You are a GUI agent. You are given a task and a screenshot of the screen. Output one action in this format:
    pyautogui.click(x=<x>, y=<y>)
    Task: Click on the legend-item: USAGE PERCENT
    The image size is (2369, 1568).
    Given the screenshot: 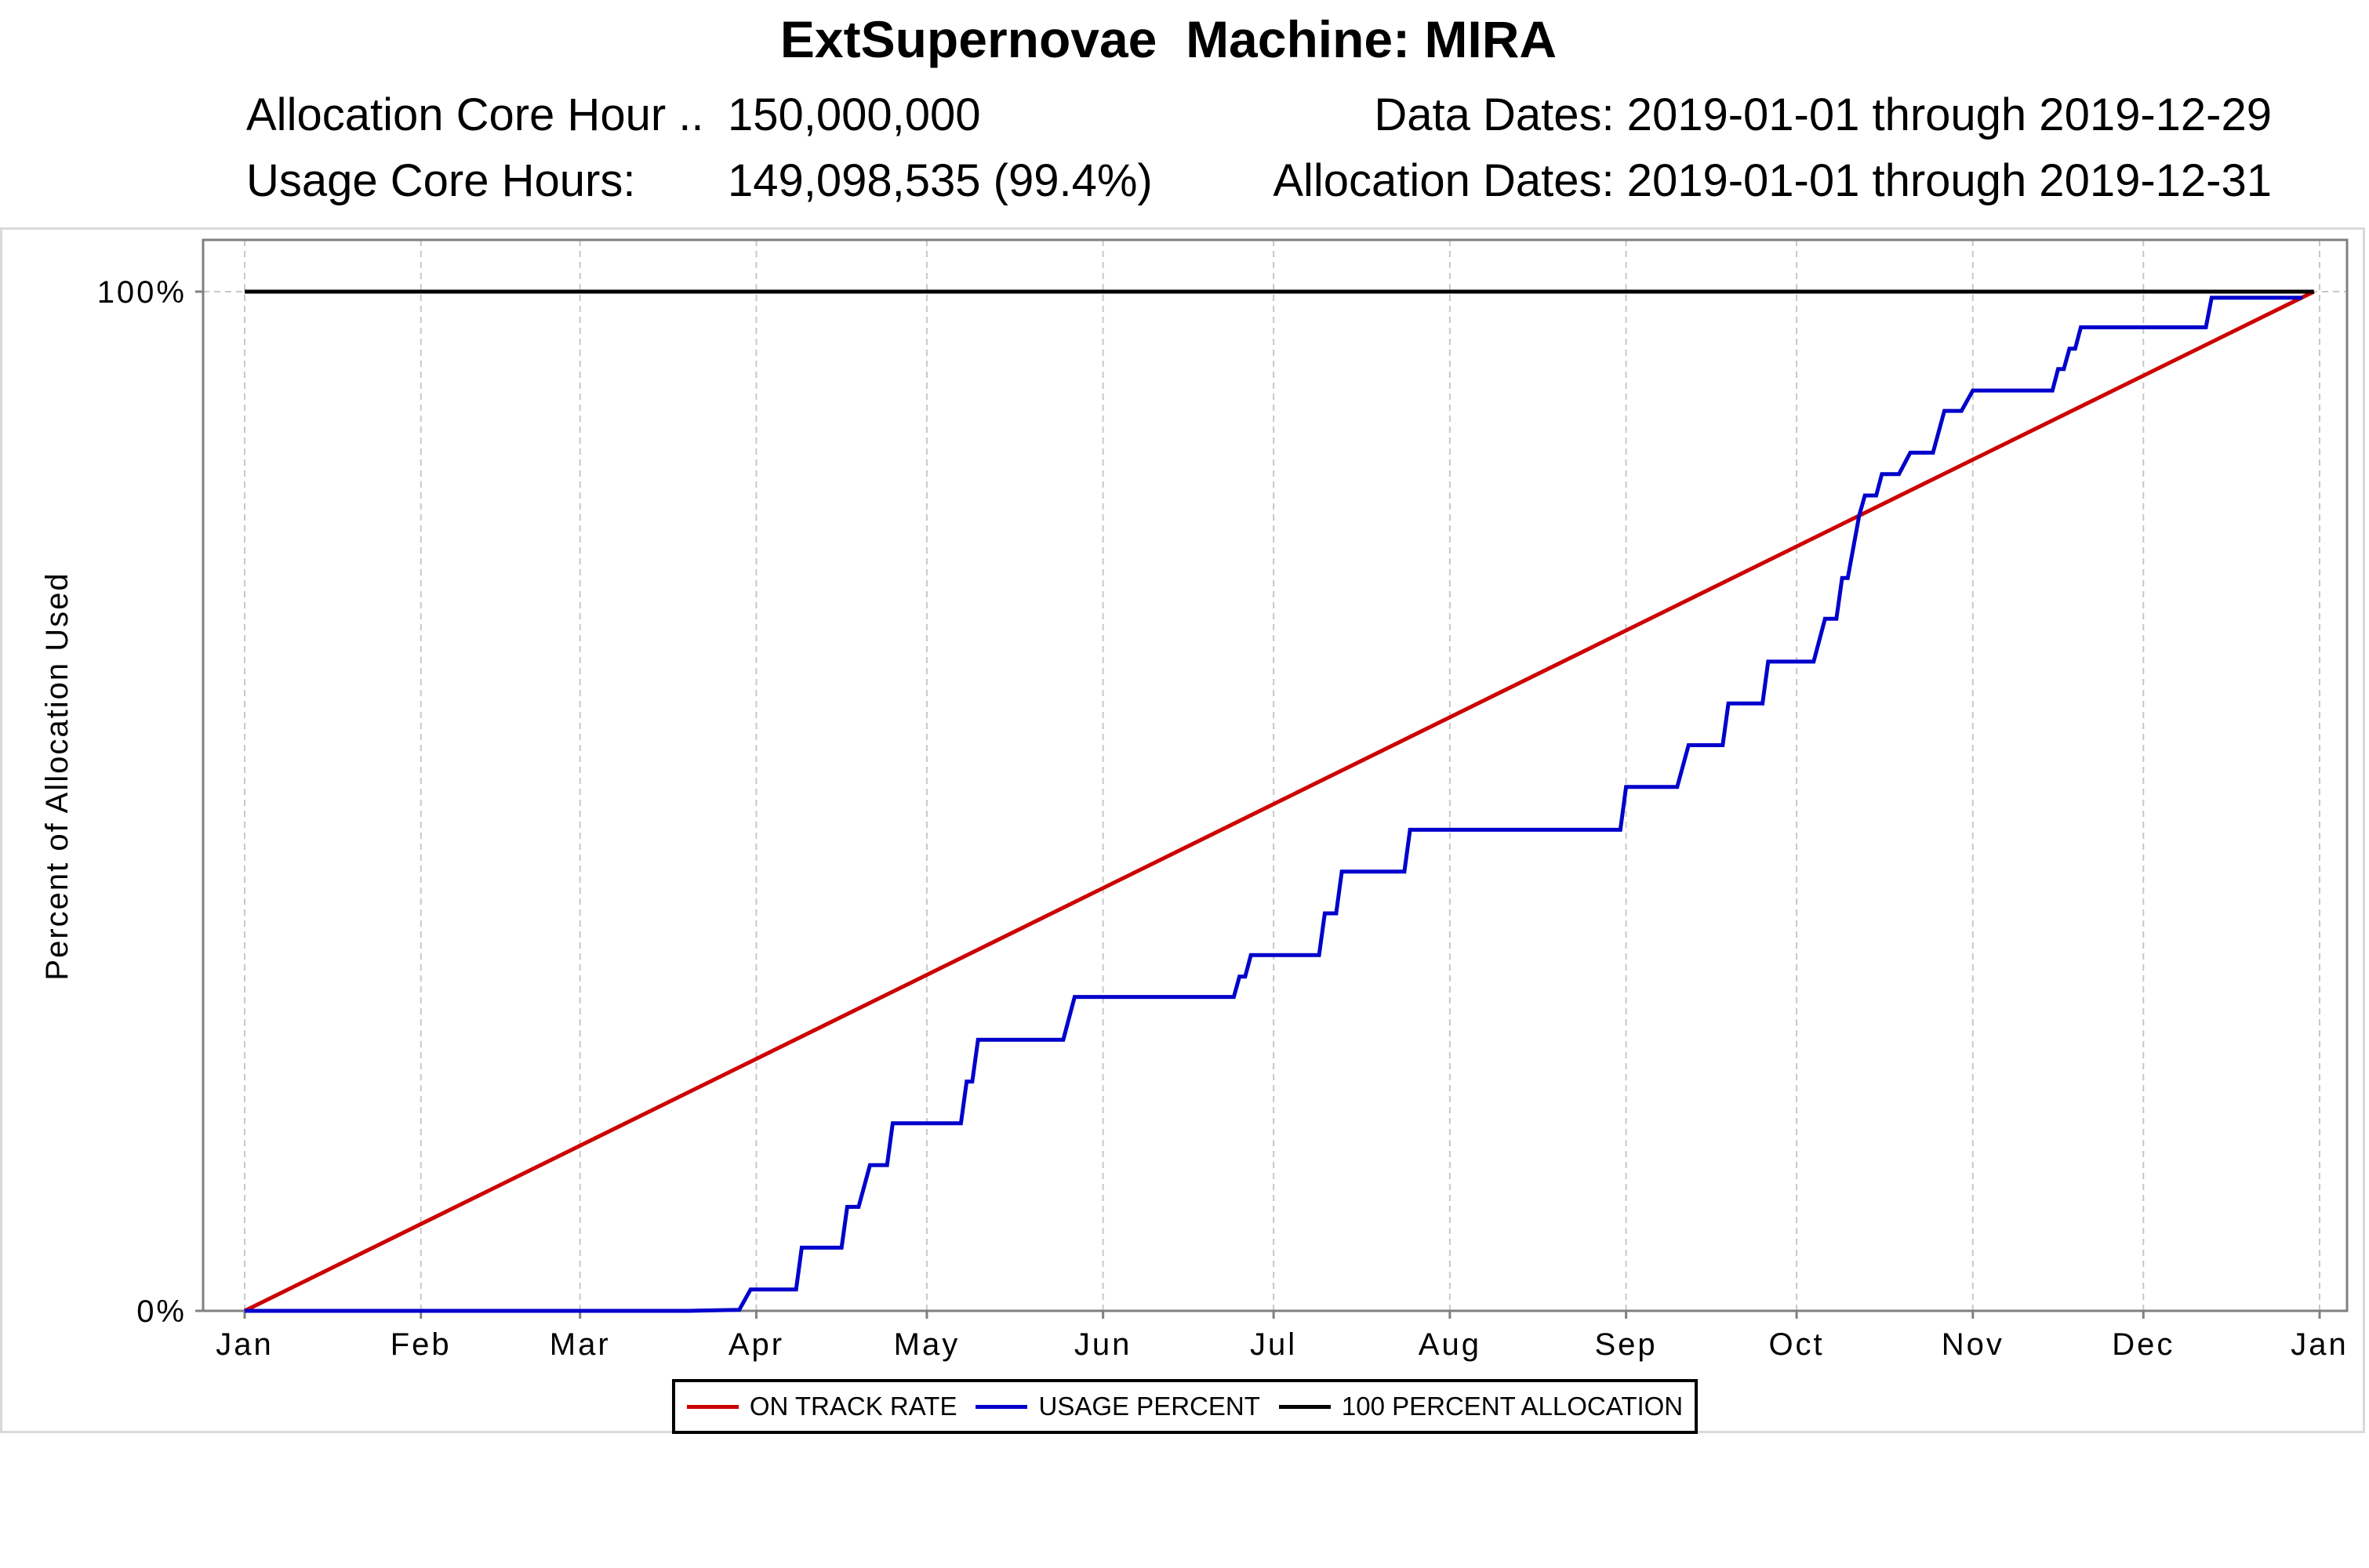 What is the action you would take?
    pyautogui.click(x=1118, y=1406)
    